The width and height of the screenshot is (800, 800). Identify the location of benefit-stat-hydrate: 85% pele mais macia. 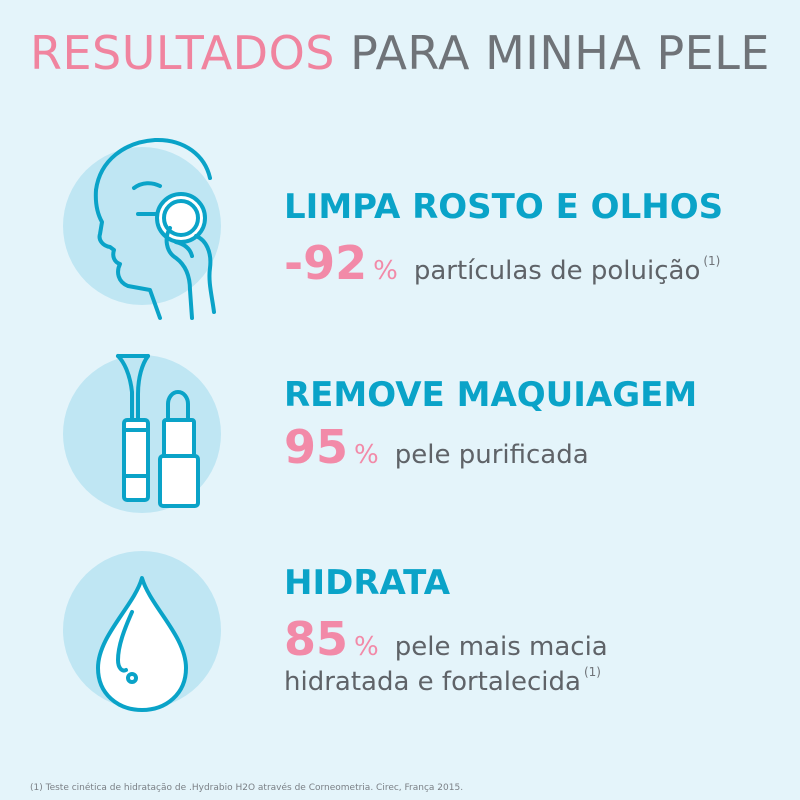
(446, 639).